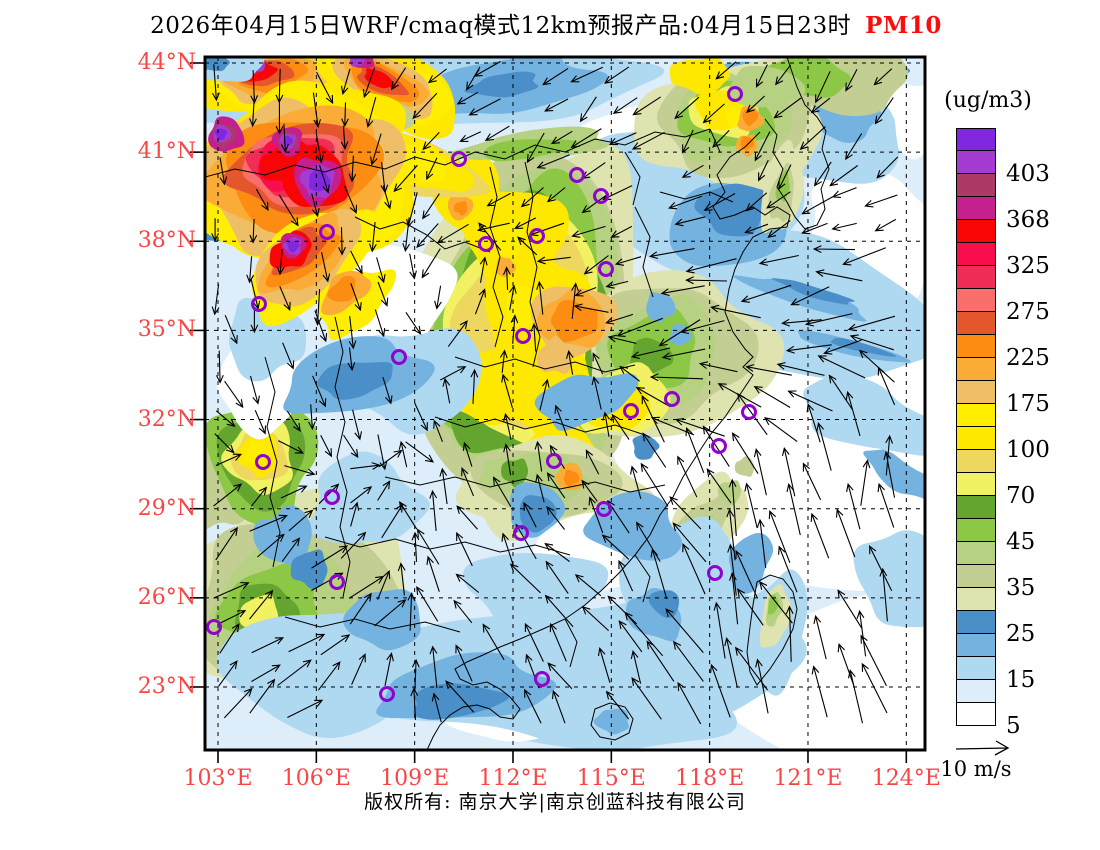 This screenshot has width=1100, height=850. Describe the element at coordinates (1028, 220) in the screenshot. I see `colorbar-tick-label: 368` at that location.